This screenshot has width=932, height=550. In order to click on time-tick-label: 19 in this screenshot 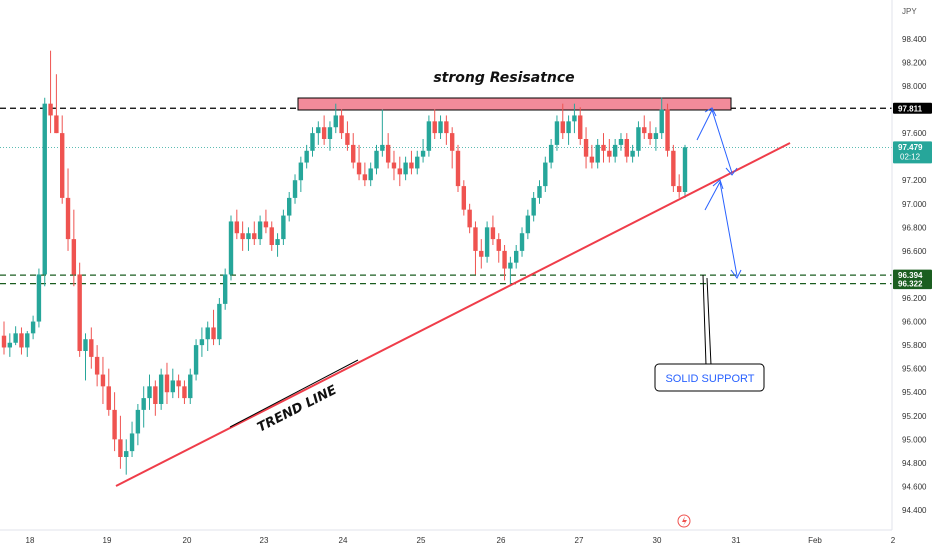, I will do `click(107, 540)`.